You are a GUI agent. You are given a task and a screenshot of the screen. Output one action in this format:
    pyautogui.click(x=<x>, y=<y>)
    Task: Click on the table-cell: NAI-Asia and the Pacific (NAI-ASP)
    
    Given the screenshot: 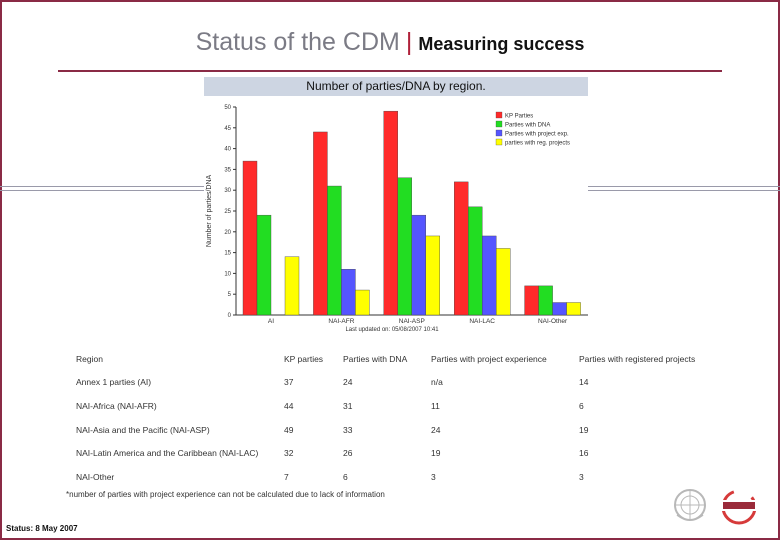 What is the action you would take?
    pyautogui.click(x=143, y=429)
    